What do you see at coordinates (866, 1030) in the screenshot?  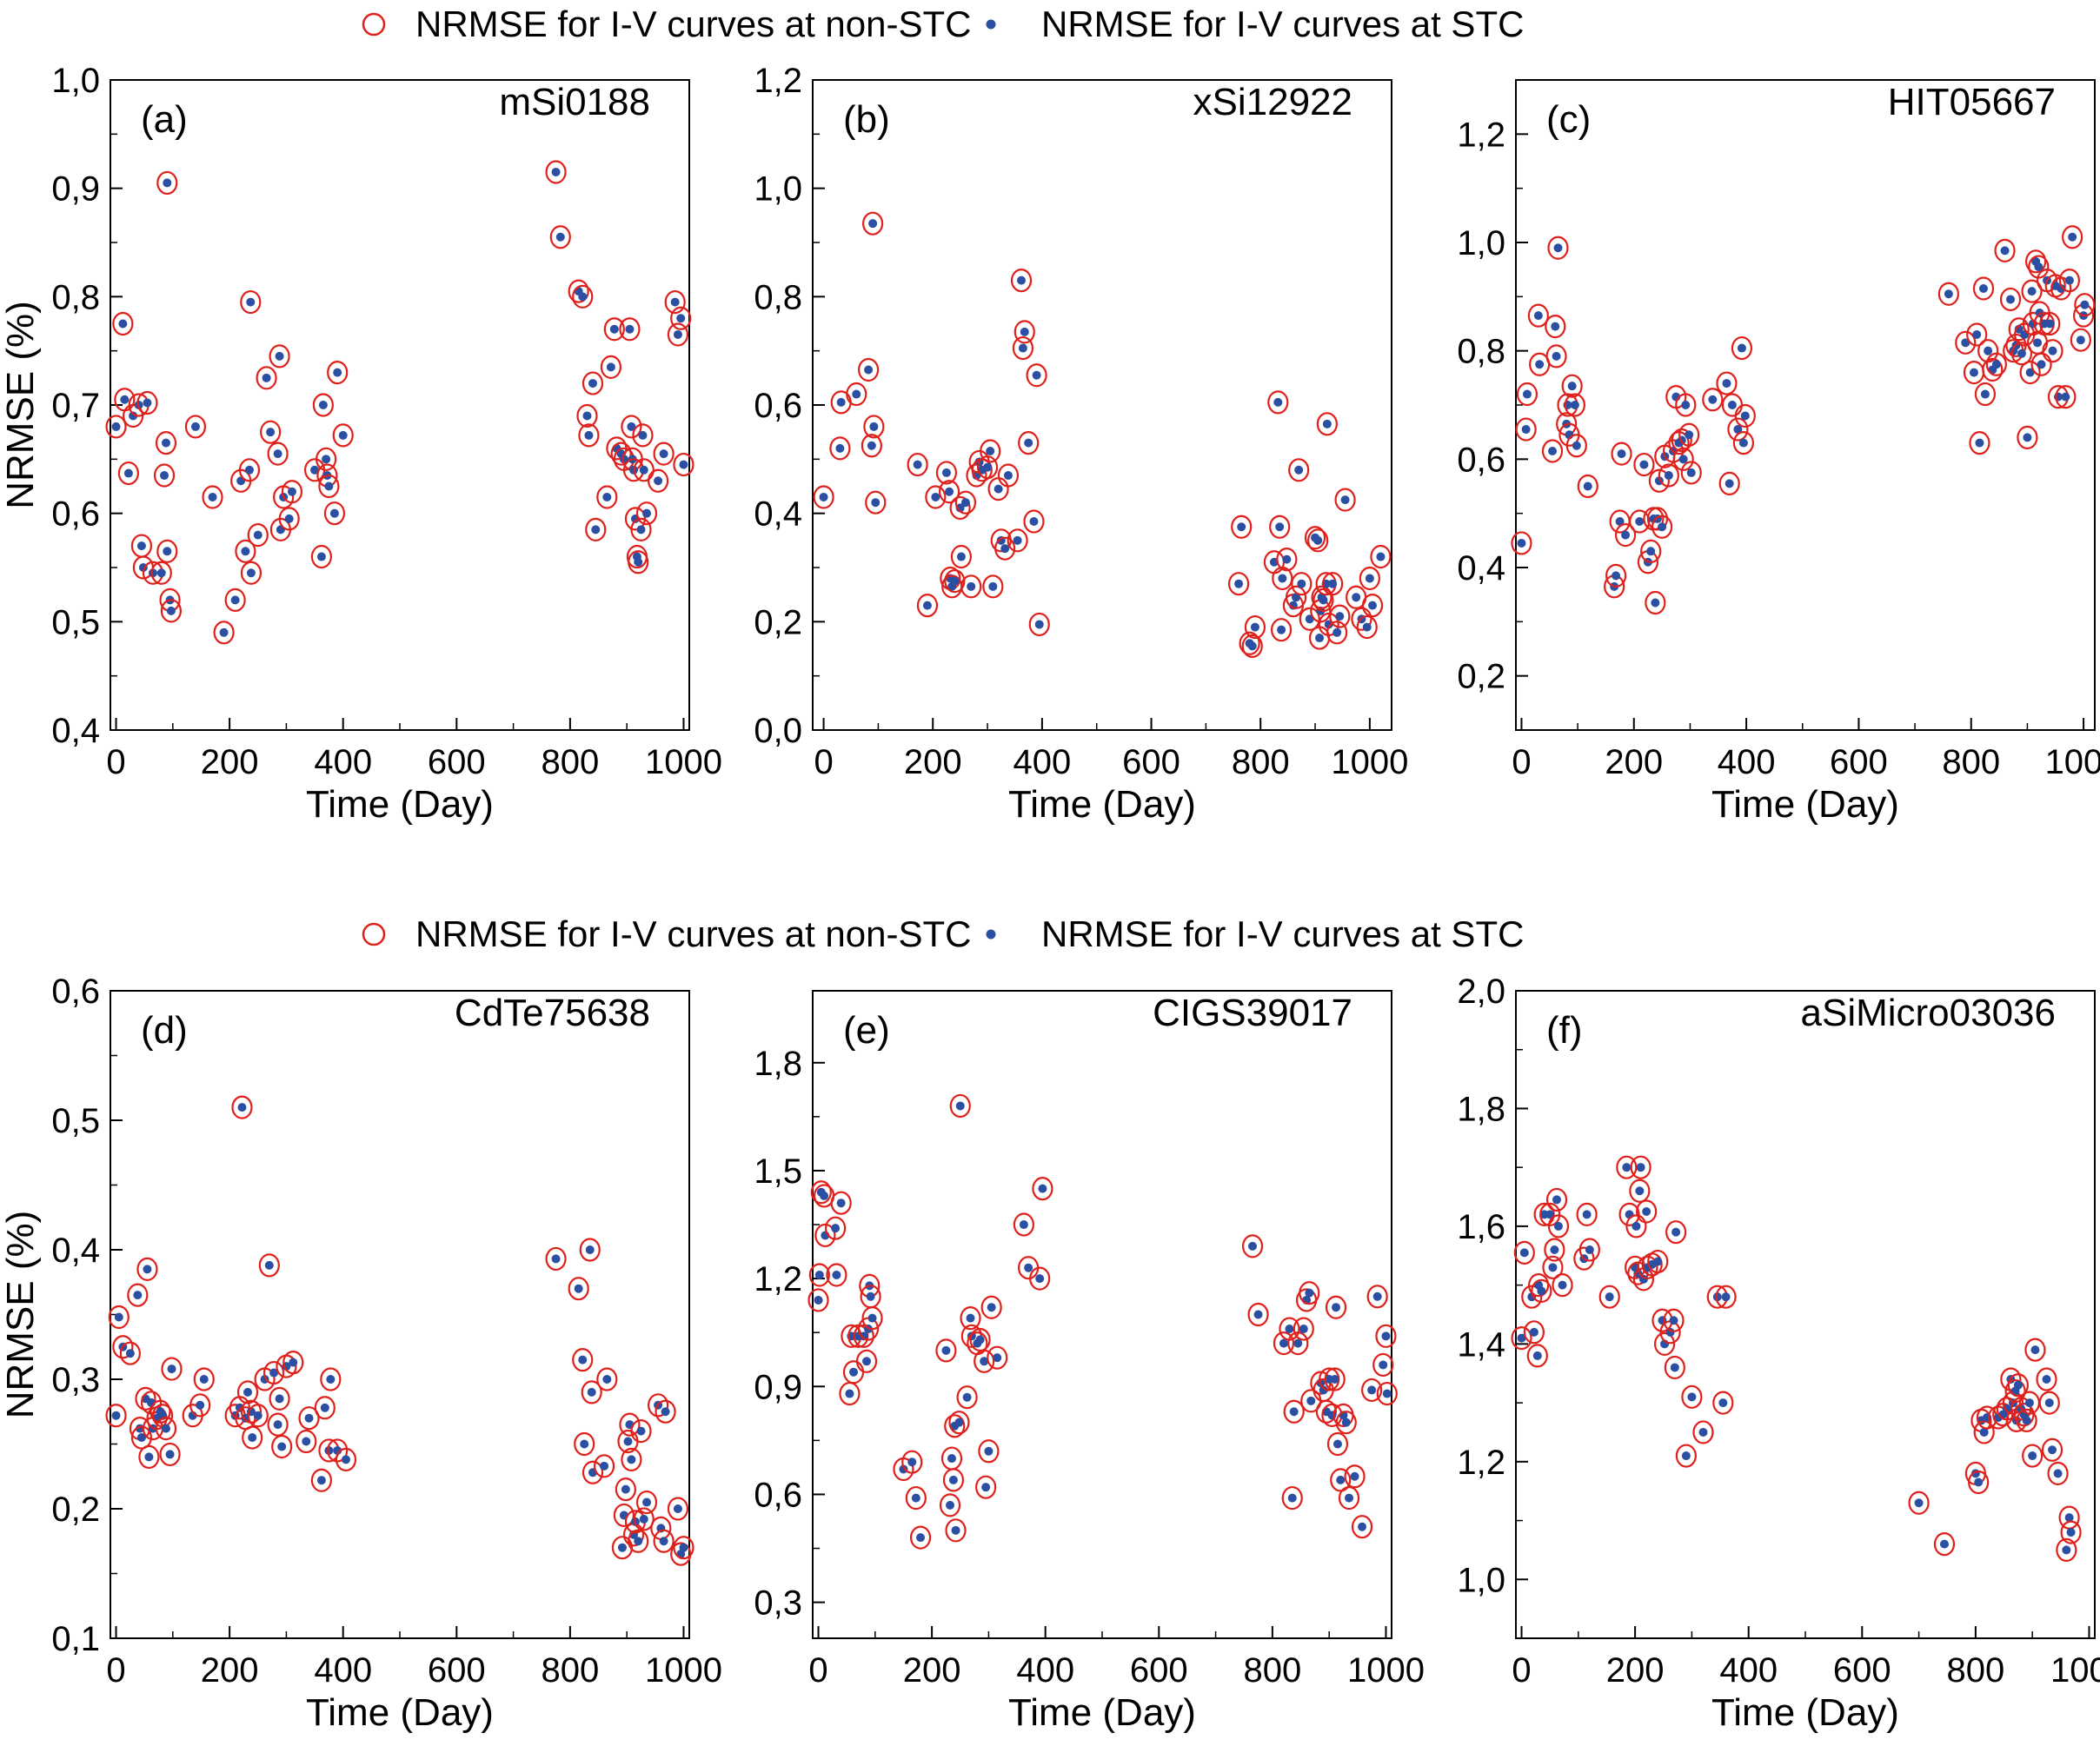 I see `panel-label: (e)` at bounding box center [866, 1030].